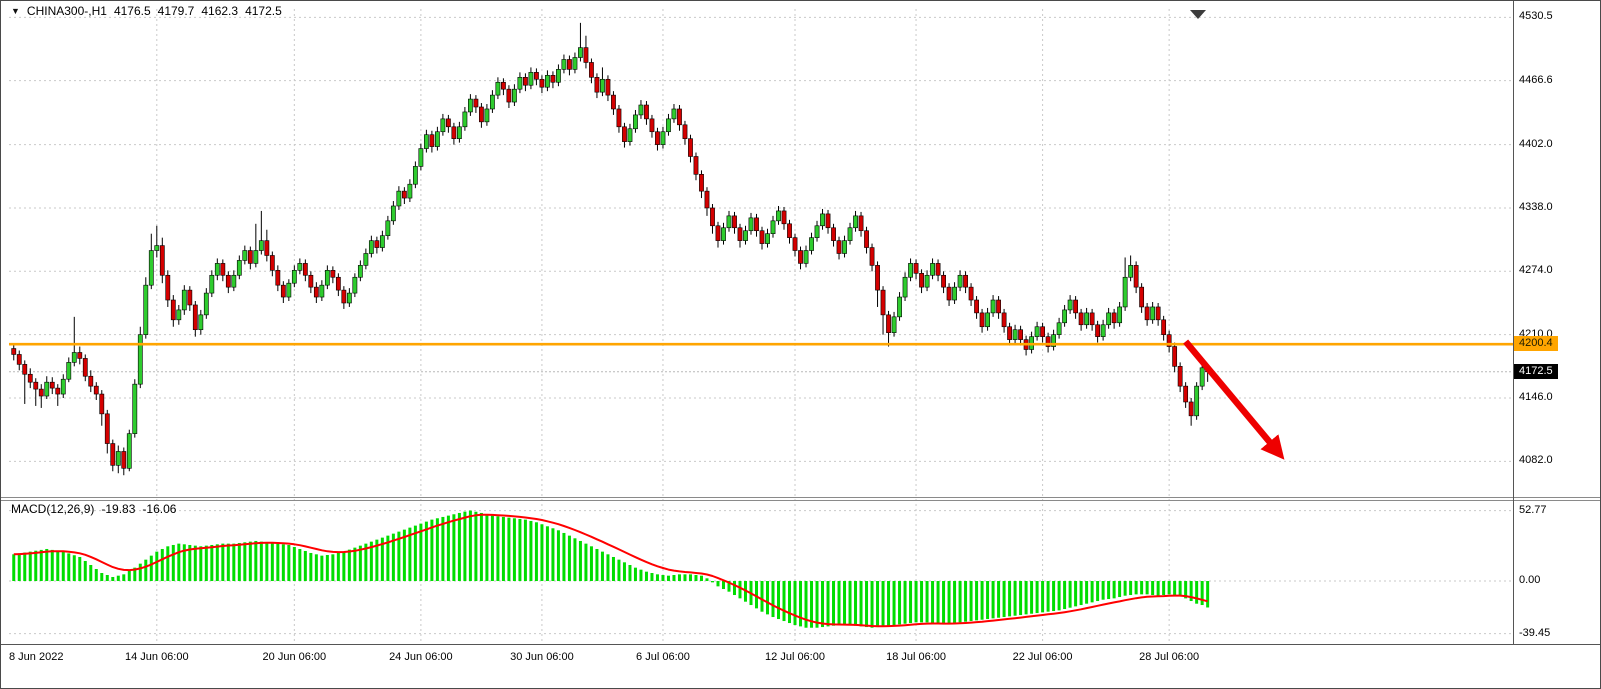 The height and width of the screenshot is (689, 1601). Describe the element at coordinates (542, 657) in the screenshot. I see `time-tick-label: 30 Jun 06:00` at that location.